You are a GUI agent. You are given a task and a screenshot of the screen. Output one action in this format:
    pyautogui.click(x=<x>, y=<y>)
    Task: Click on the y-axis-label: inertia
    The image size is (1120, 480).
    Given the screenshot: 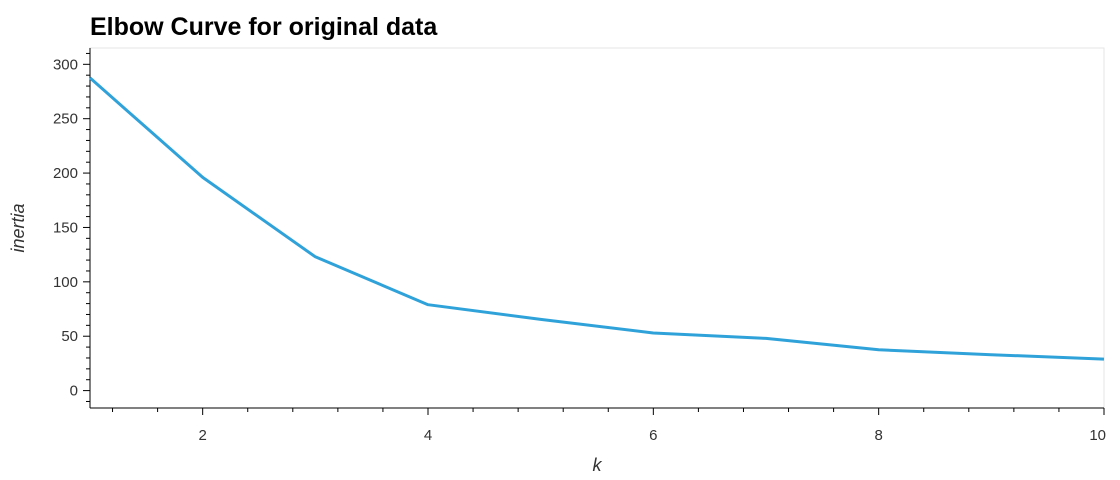 What is the action you would take?
    pyautogui.click(x=18, y=227)
    